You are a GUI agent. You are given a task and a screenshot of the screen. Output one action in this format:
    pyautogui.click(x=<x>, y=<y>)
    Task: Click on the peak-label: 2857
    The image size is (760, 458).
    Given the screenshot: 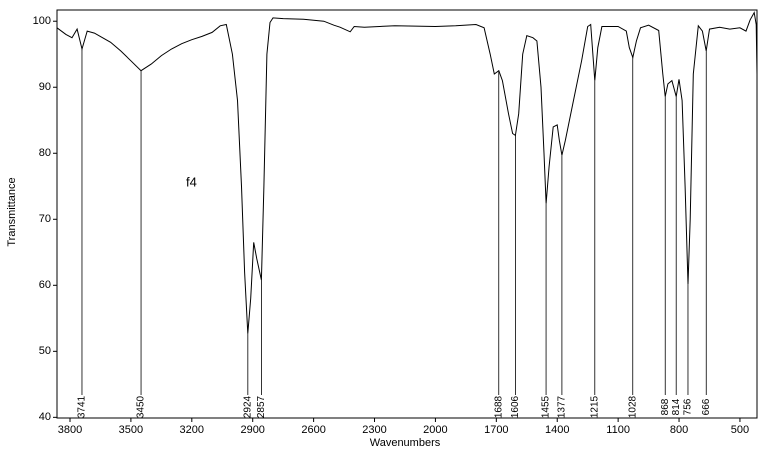 What is the action you would take?
    pyautogui.click(x=261, y=406)
    